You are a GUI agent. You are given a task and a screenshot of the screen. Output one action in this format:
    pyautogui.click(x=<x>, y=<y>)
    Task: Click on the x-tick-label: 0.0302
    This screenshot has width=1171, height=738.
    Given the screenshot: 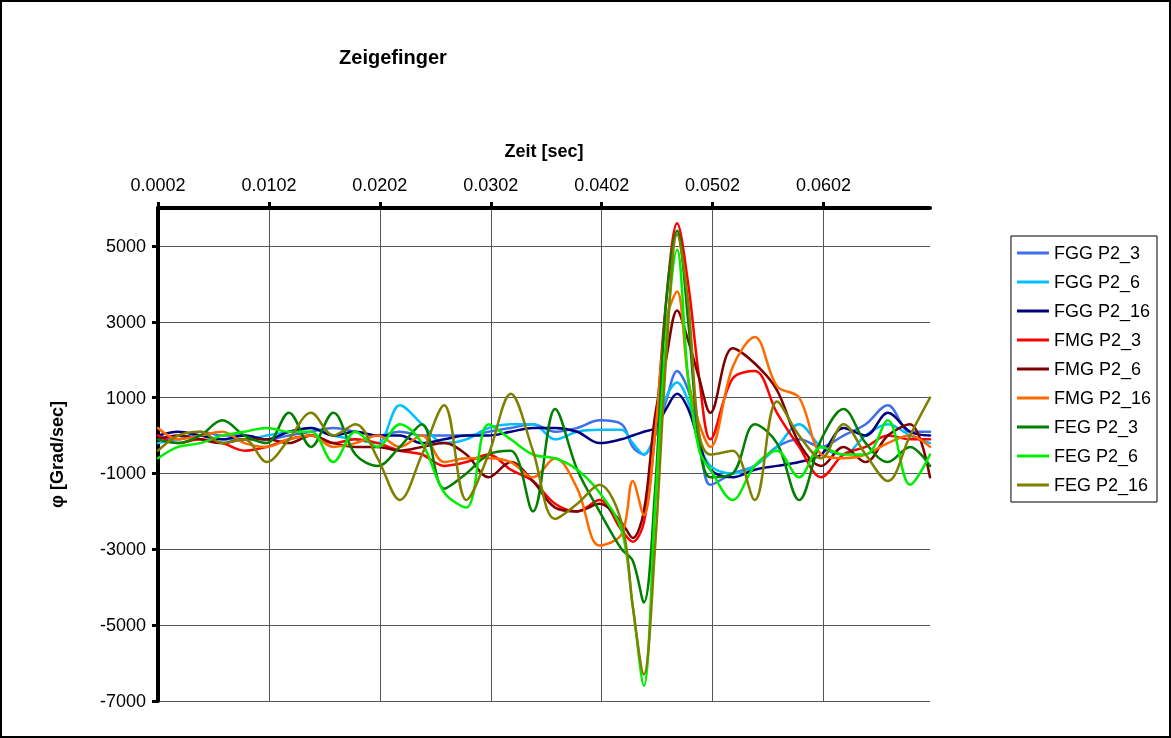 What is the action you would take?
    pyautogui.click(x=491, y=185)
    